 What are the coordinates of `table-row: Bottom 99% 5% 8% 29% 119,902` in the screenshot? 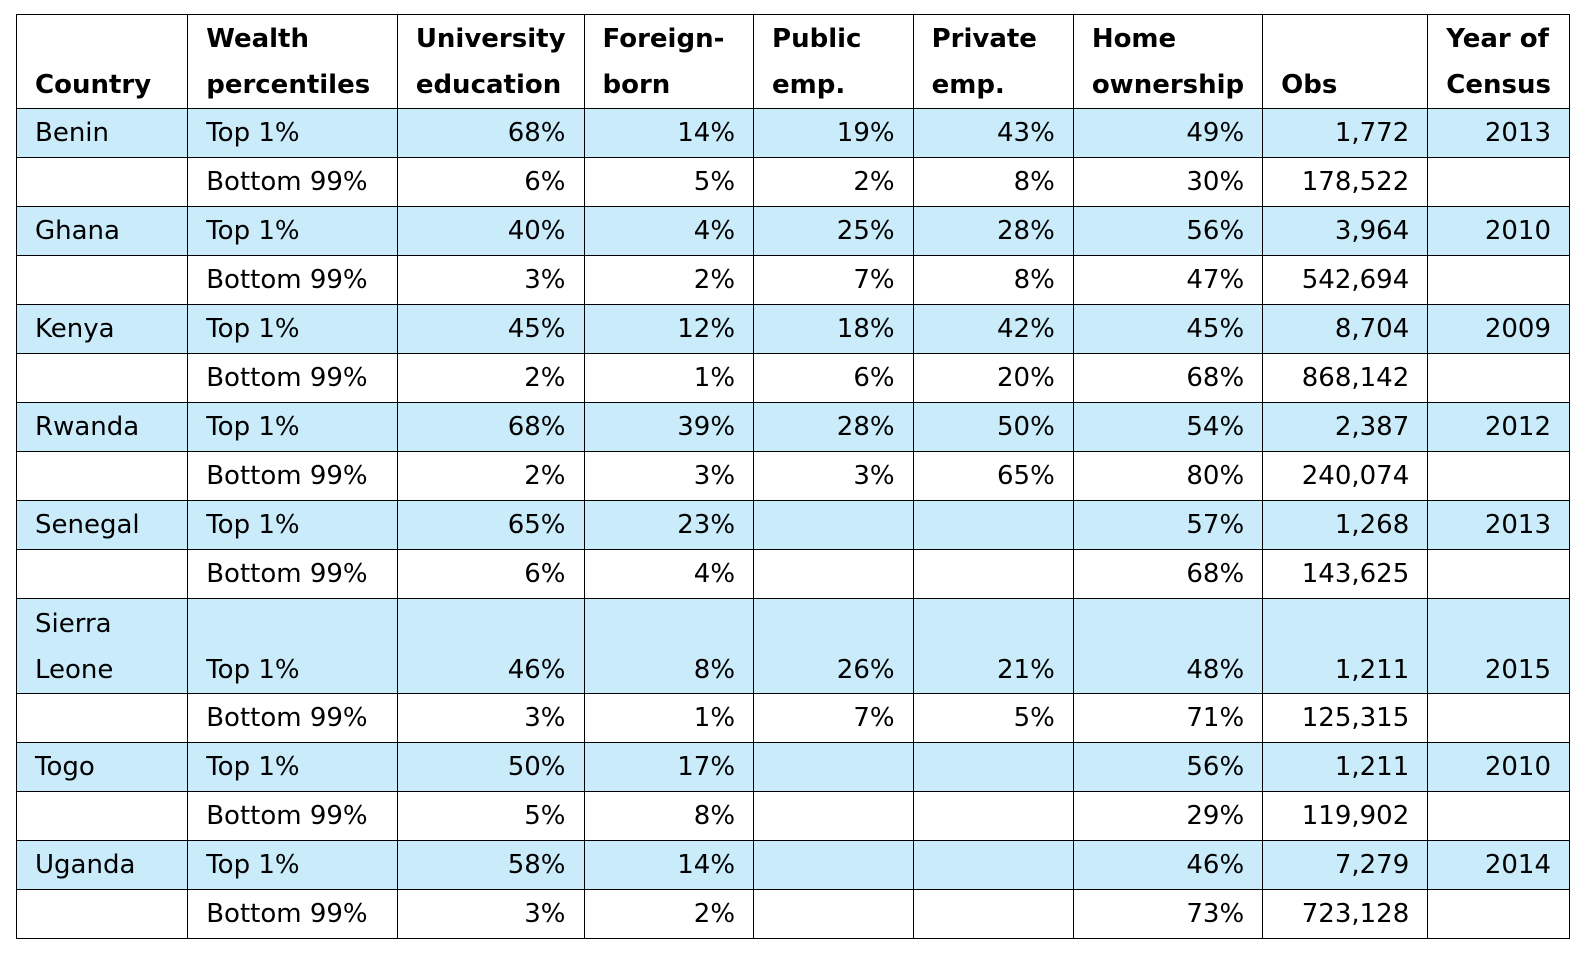 It's located at (792, 816).